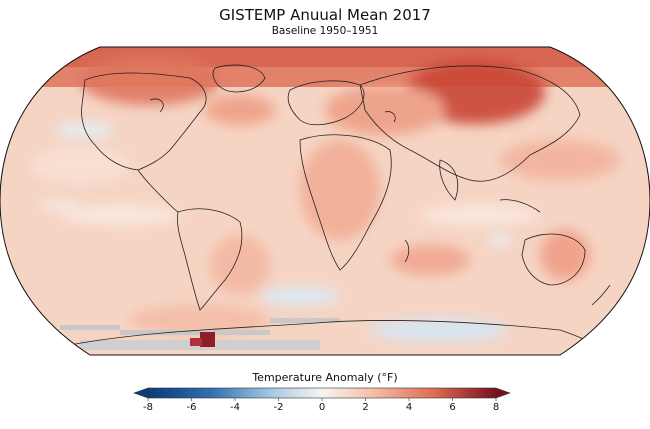  What do you see at coordinates (326, 103) in the screenshot?
I see `europe-outline` at bounding box center [326, 103].